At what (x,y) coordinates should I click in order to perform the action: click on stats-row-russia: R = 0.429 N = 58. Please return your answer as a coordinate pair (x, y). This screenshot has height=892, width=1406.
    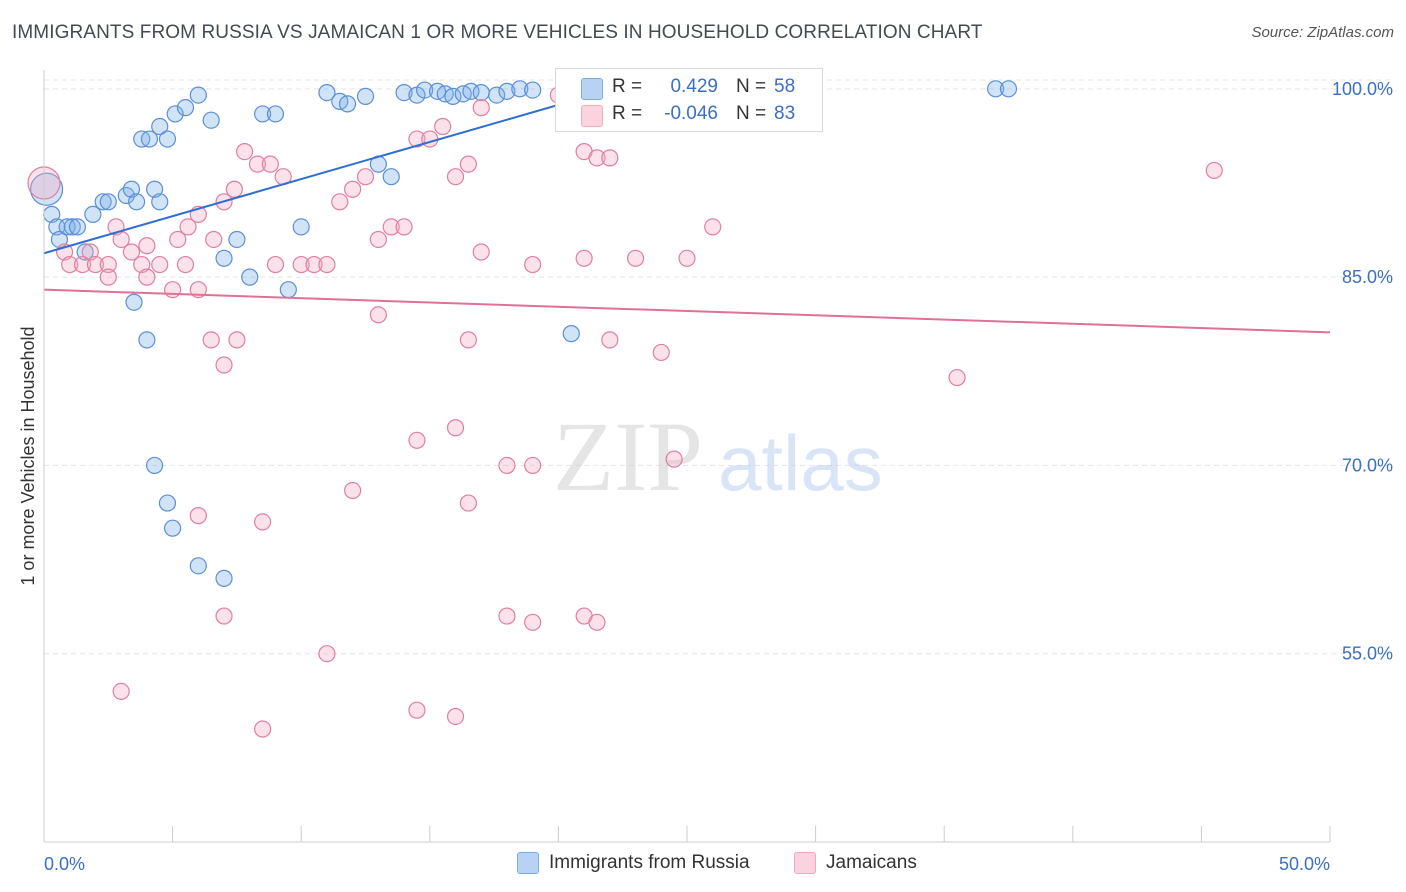
    Looking at the image, I should click on (689, 87).